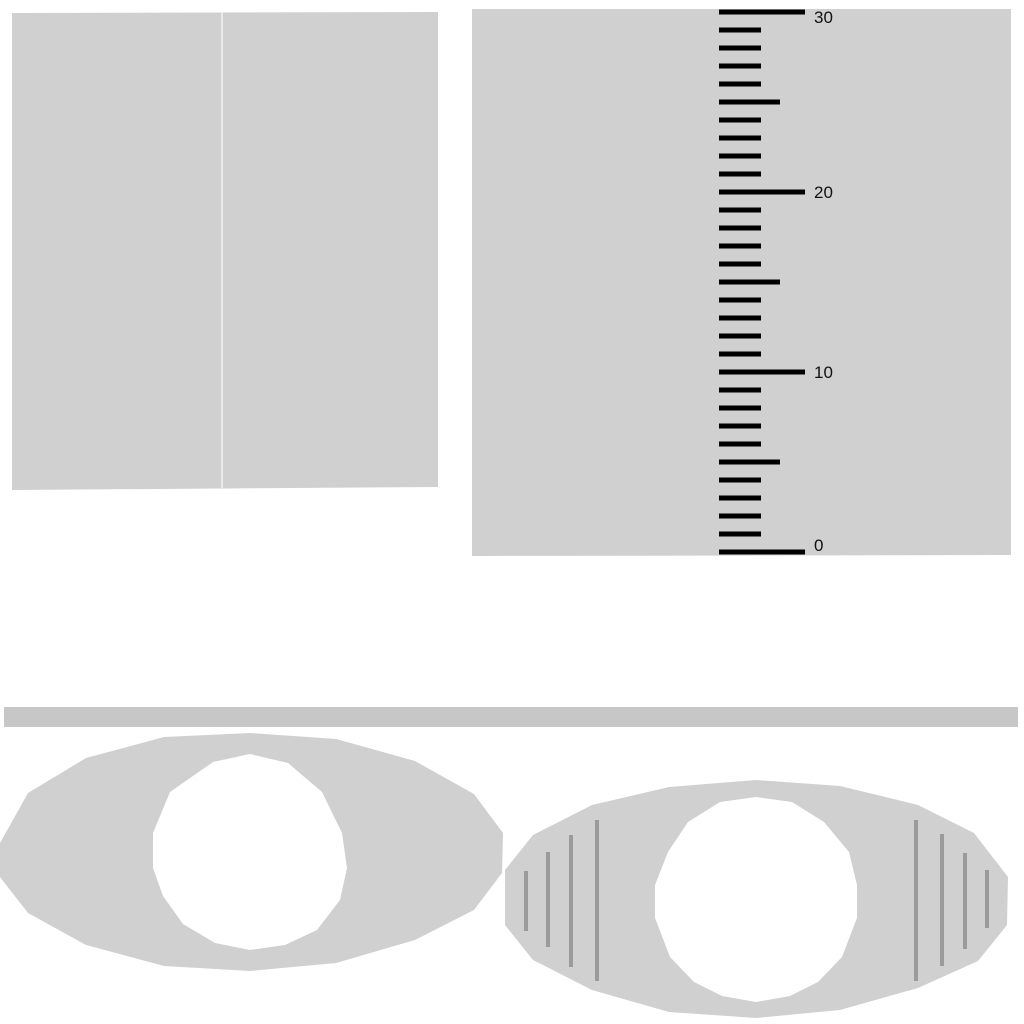 The height and width of the screenshot is (1024, 1024). Describe the element at coordinates (762, 282) in the screenshot. I see `ruler-ticks` at that location.